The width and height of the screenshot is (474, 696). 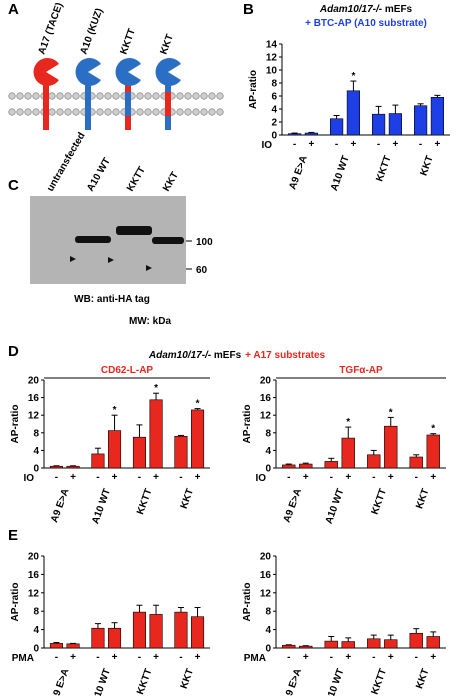 I want to click on y-tick-label: 10, so click(x=272, y=71).